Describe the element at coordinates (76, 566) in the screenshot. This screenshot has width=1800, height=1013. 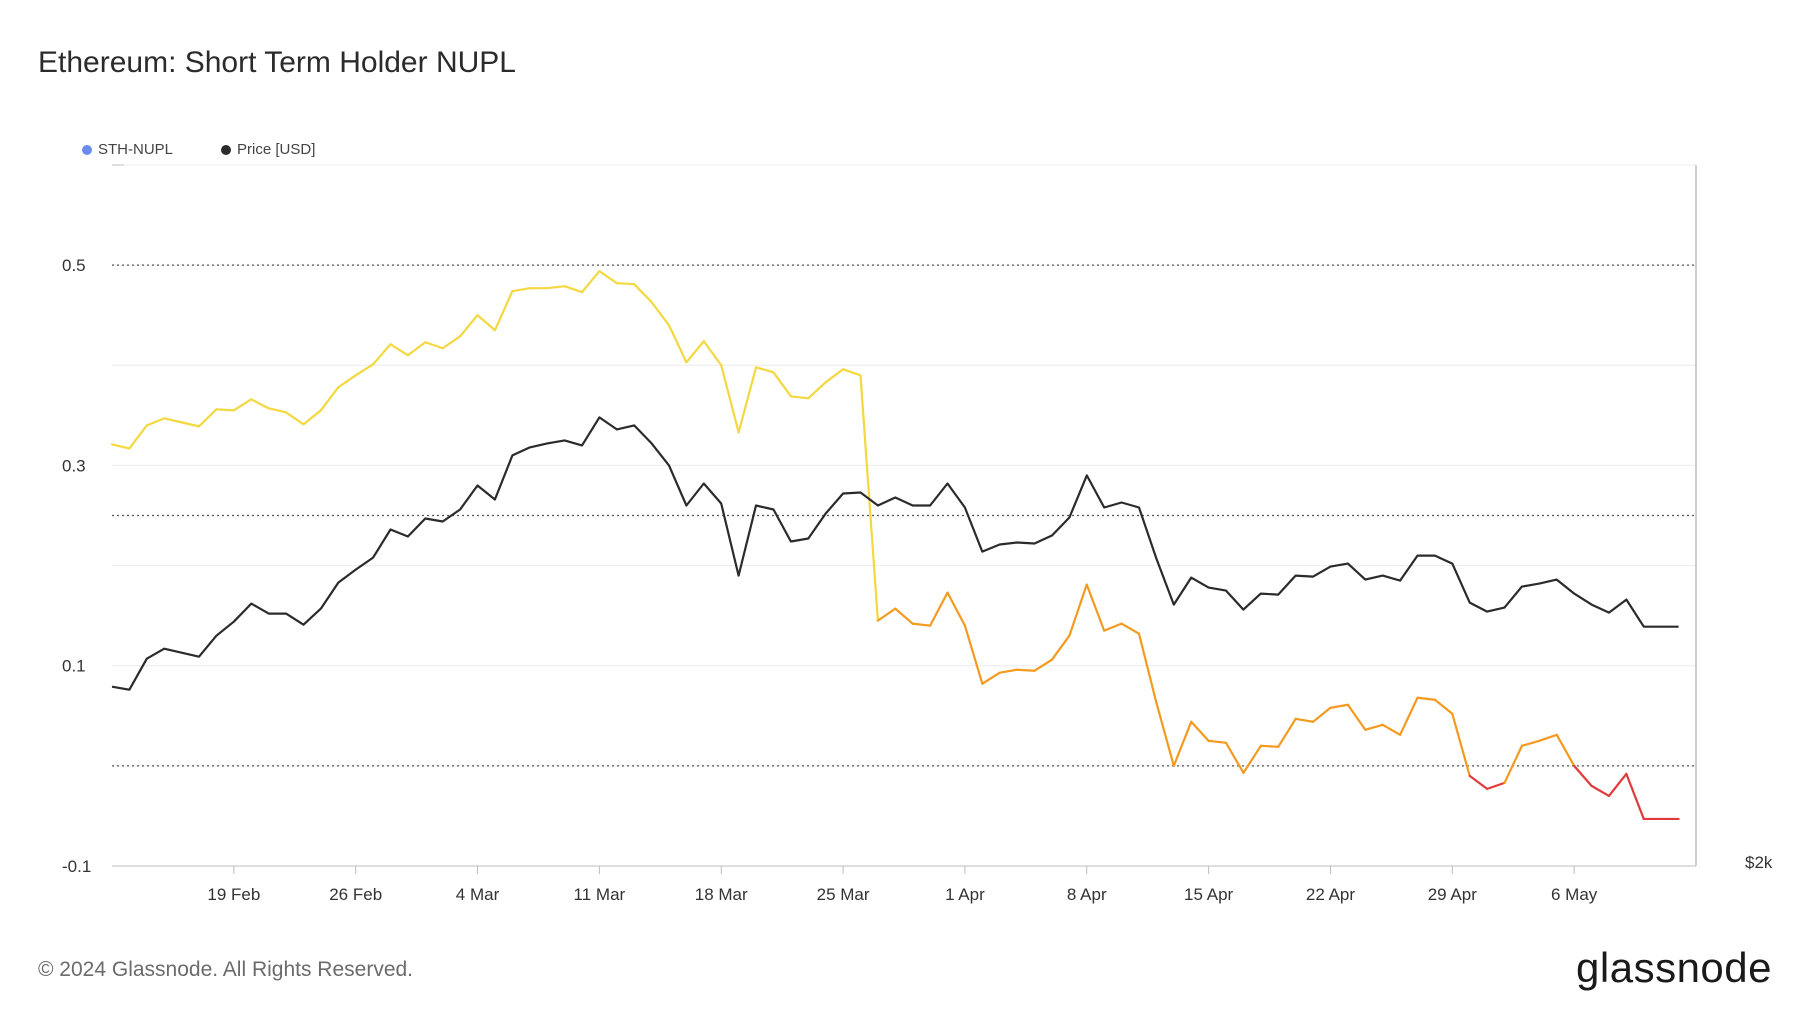
I see `y-axis-ticks: 0.5 0.3 0.1 -0.1` at that location.